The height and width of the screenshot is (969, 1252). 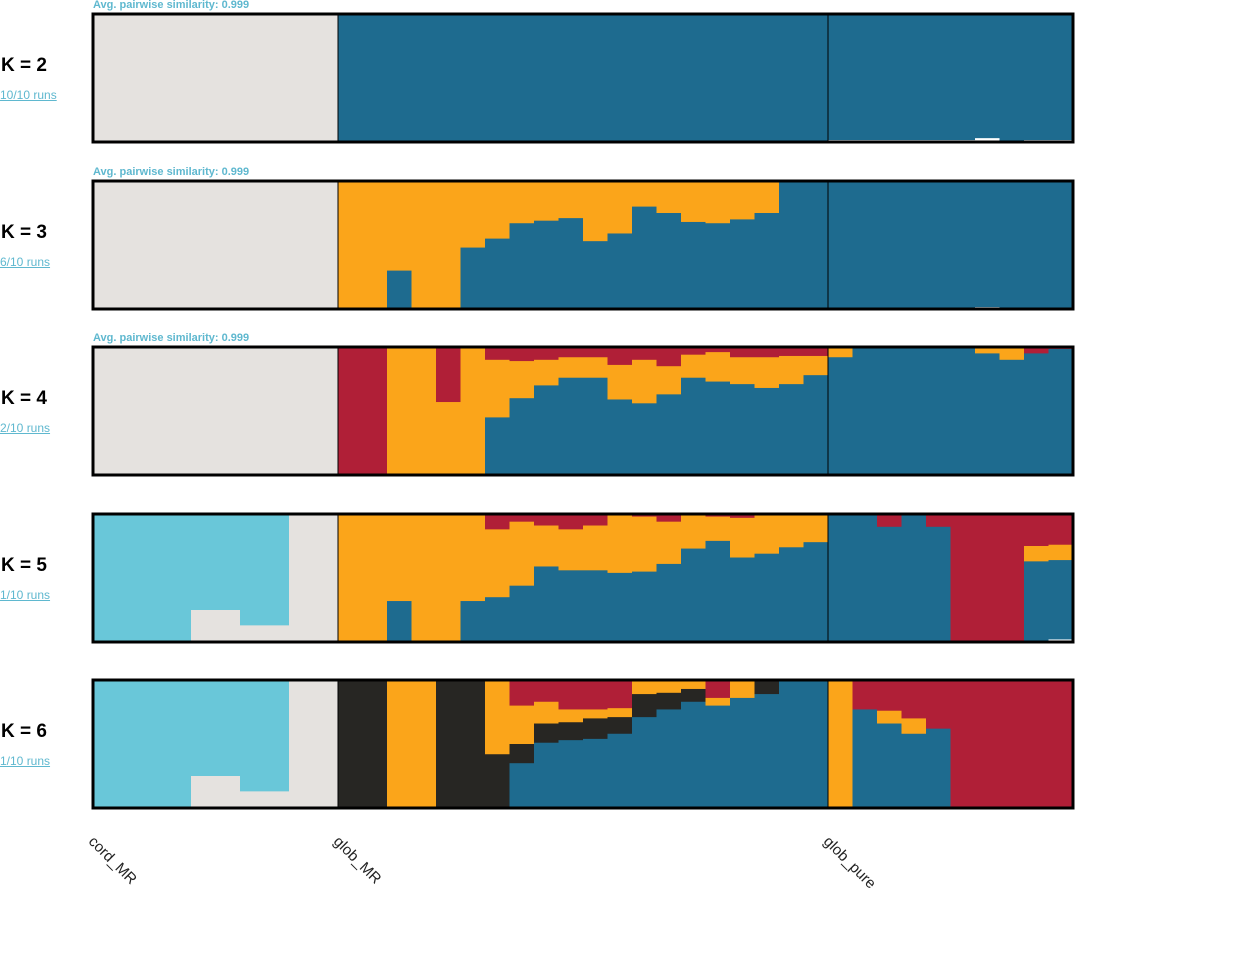 What do you see at coordinates (25, 428) in the screenshot?
I see `runs-count-link: 2/10 runs` at bounding box center [25, 428].